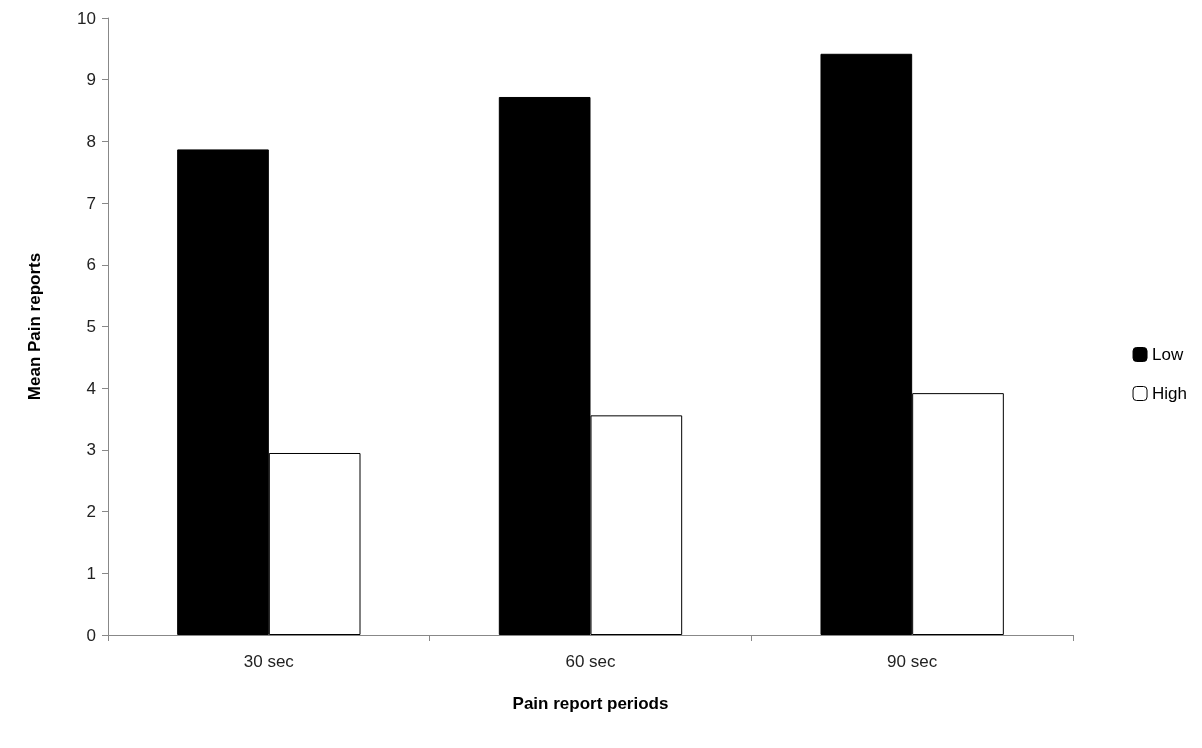 This screenshot has width=1202, height=748. I want to click on y-tick-label: 9, so click(91, 80).